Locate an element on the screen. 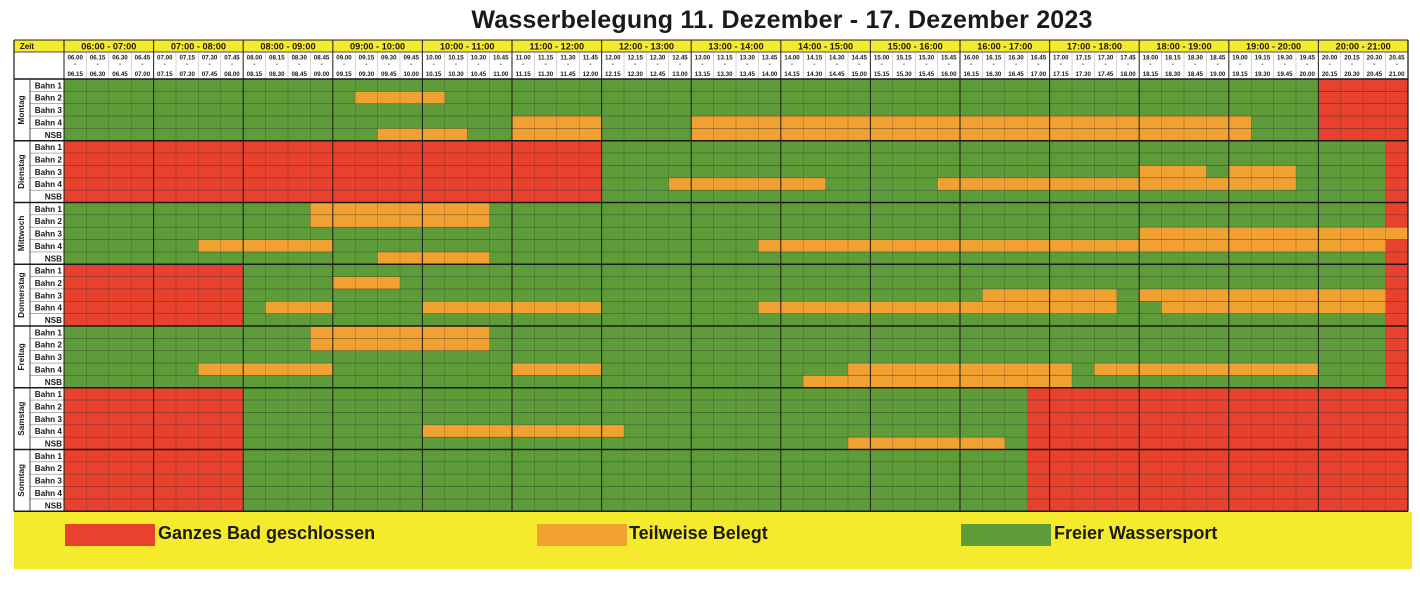 The image size is (1420, 593). slot-end-label: 10.15 is located at coordinates (434, 74).